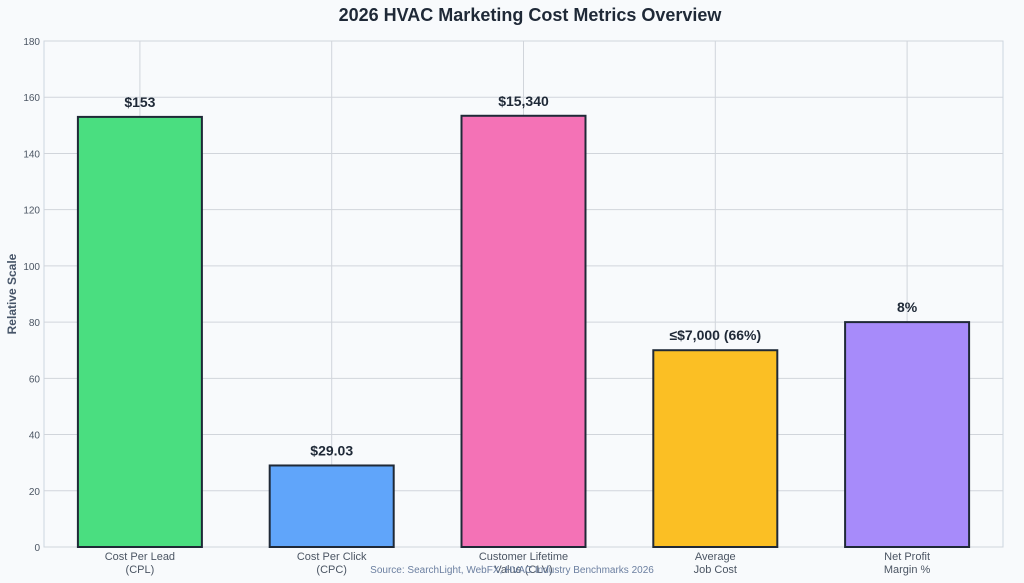  What do you see at coordinates (715, 557) in the screenshot?
I see `x-tick-label: Average` at bounding box center [715, 557].